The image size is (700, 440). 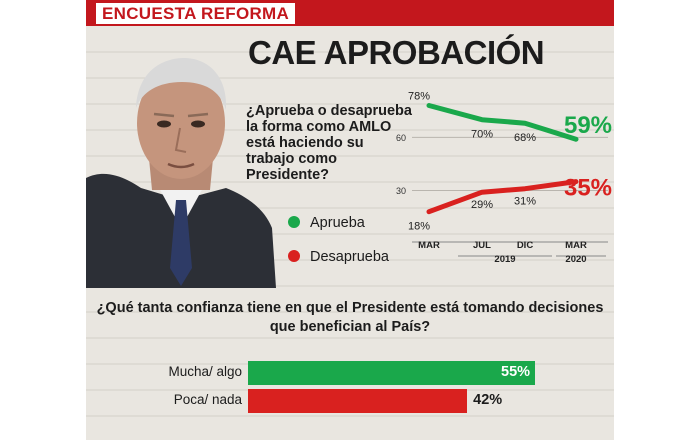 I want to click on data-label-desaprueba-2: 31%, so click(x=525, y=202).